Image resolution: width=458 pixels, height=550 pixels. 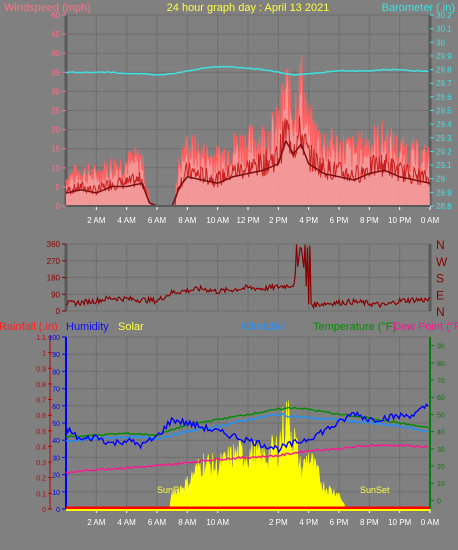 I want to click on tick-label: 6 PM, so click(x=339, y=220).